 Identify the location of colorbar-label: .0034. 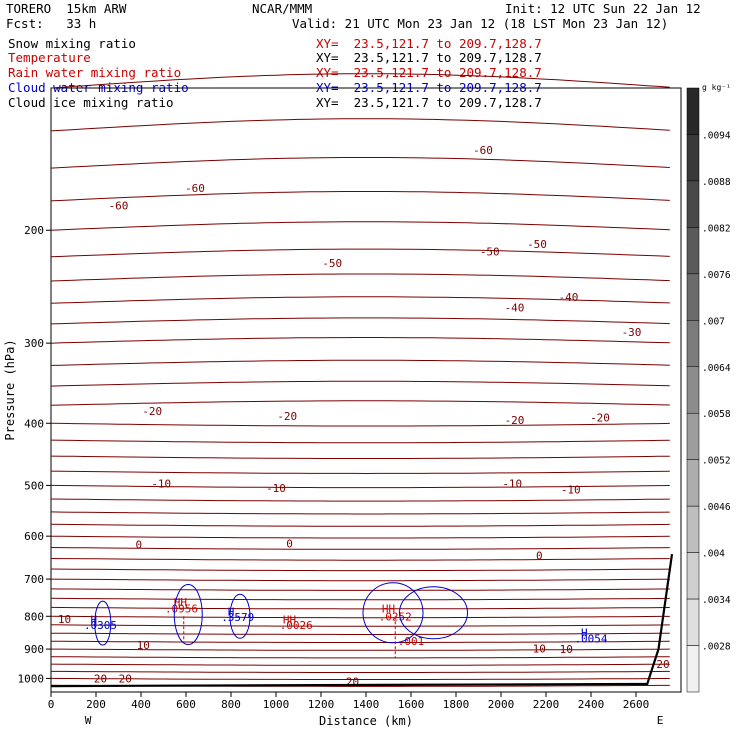
(716, 600).